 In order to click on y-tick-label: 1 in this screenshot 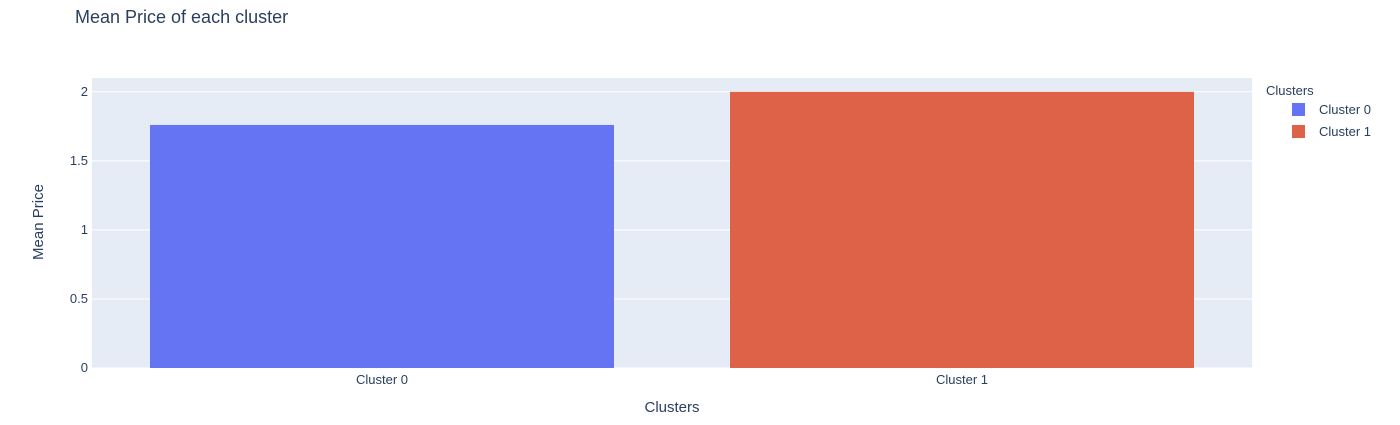, I will do `click(84, 229)`.